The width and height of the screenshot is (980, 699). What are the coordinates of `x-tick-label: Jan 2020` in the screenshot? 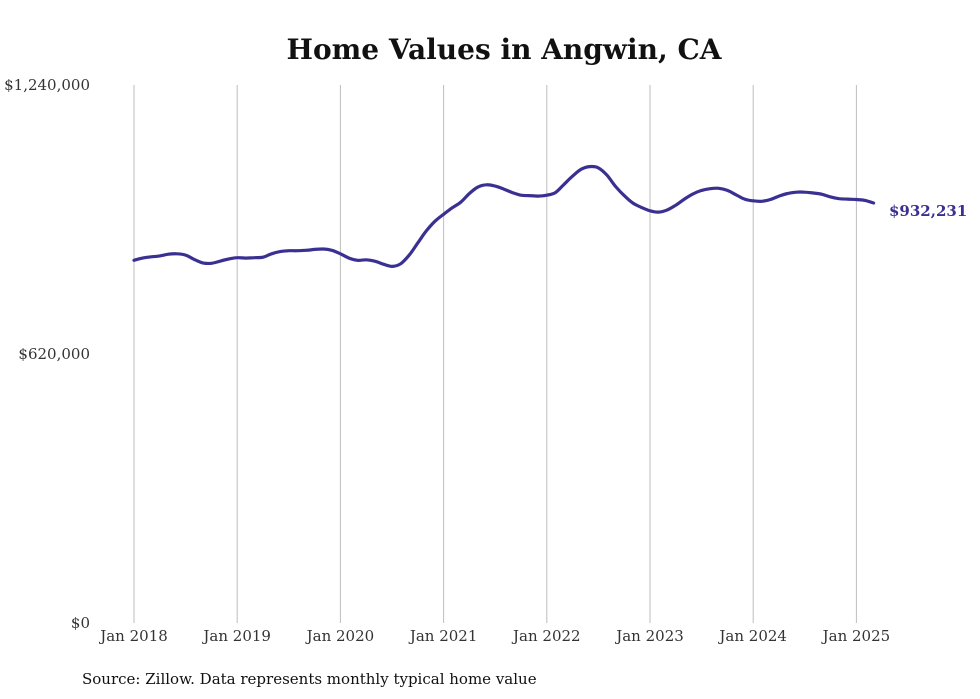 It's located at (340, 636).